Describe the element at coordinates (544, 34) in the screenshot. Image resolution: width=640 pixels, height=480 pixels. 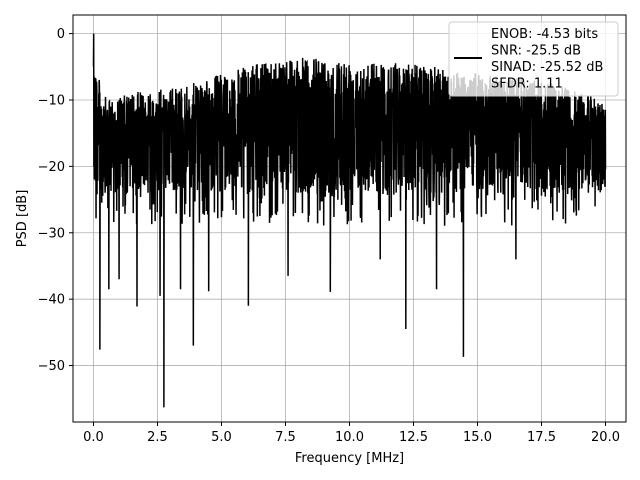
I see `legend-line-text: ENOB: -4.53 bits` at that location.